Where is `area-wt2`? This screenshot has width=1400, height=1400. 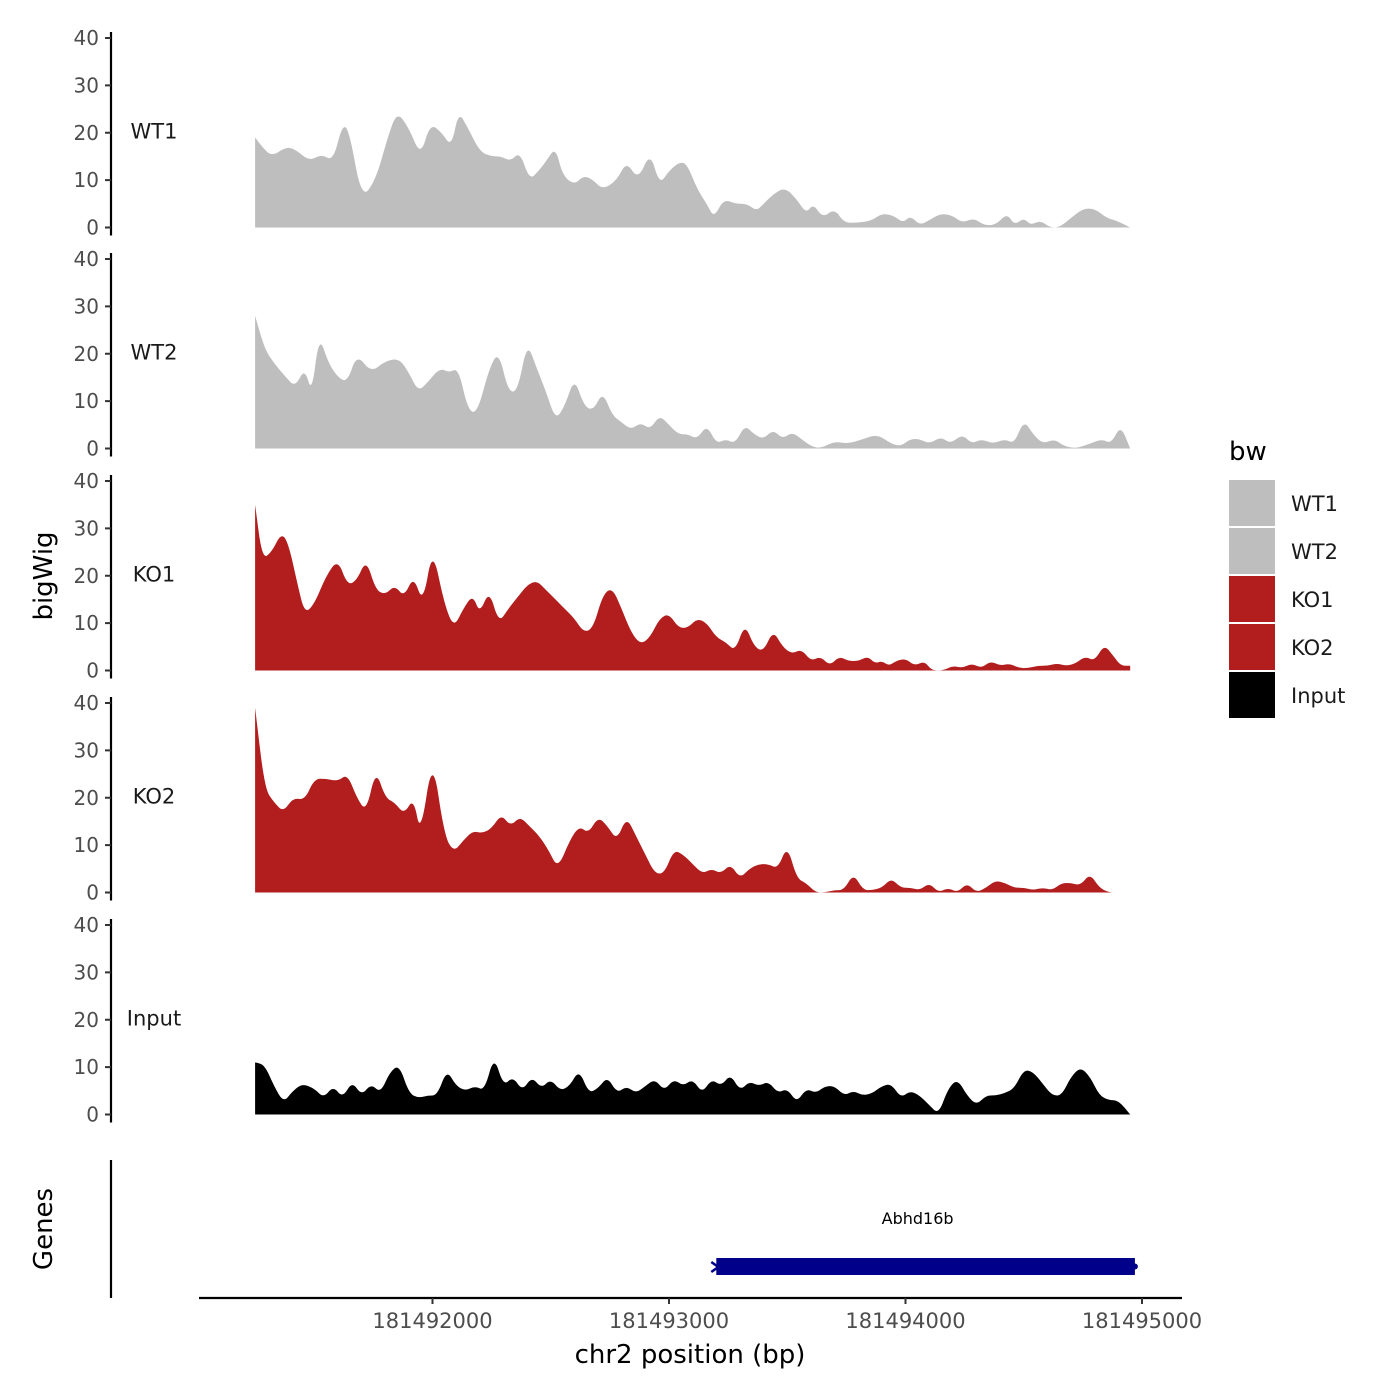 area-wt2 is located at coordinates (693, 382).